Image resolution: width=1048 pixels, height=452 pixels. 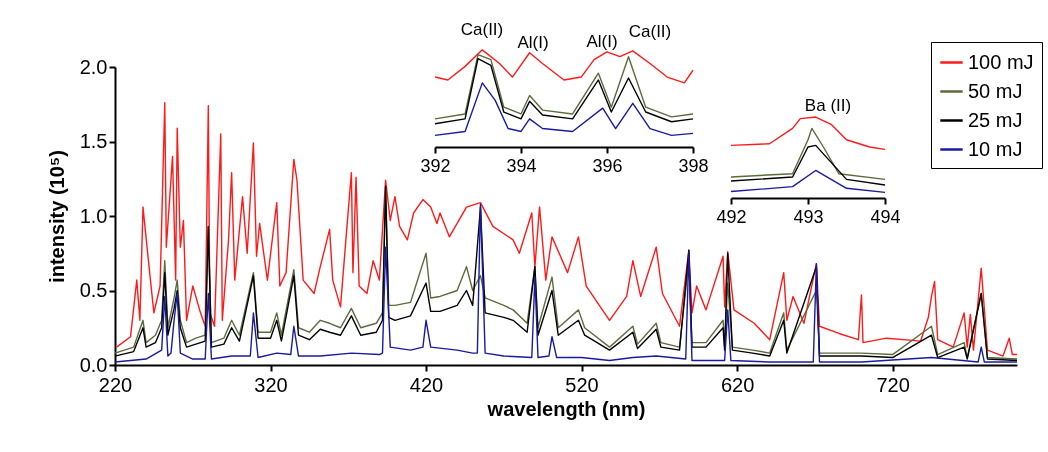 I want to click on x-tick-label: 492, so click(x=731, y=216).